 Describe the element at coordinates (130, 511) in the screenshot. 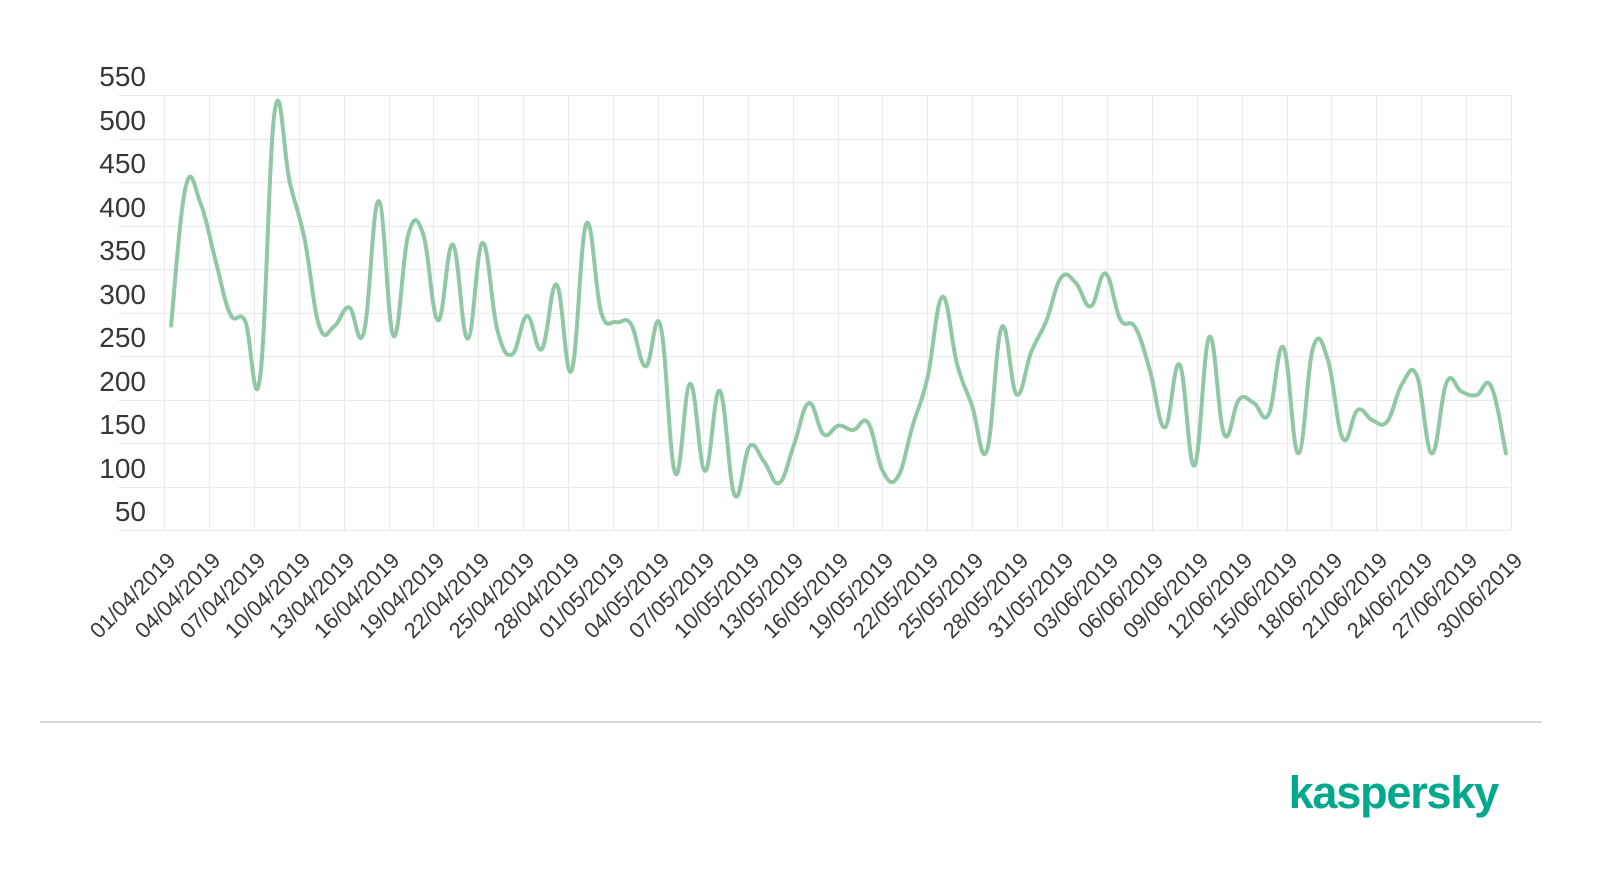

I see `y-tick-label: 50` at that location.